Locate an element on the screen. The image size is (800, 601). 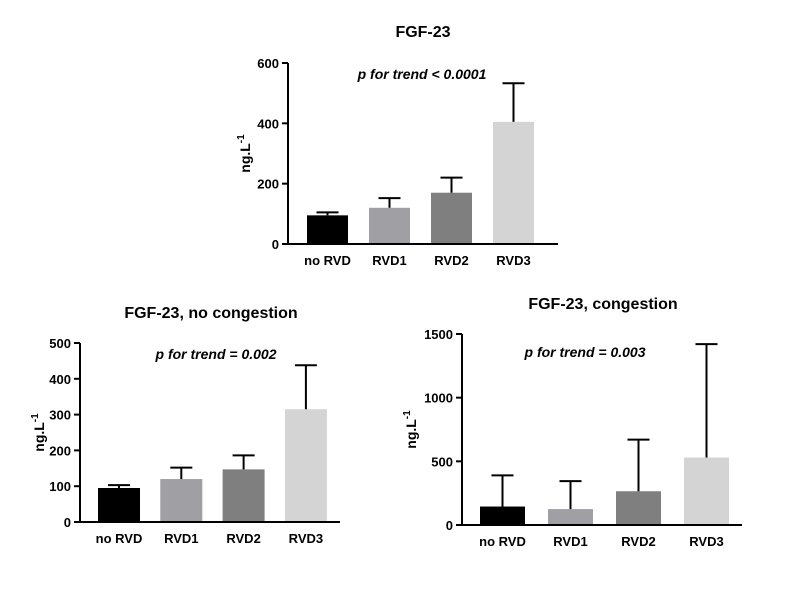
y-tick-label: 300 is located at coordinates (60, 415).